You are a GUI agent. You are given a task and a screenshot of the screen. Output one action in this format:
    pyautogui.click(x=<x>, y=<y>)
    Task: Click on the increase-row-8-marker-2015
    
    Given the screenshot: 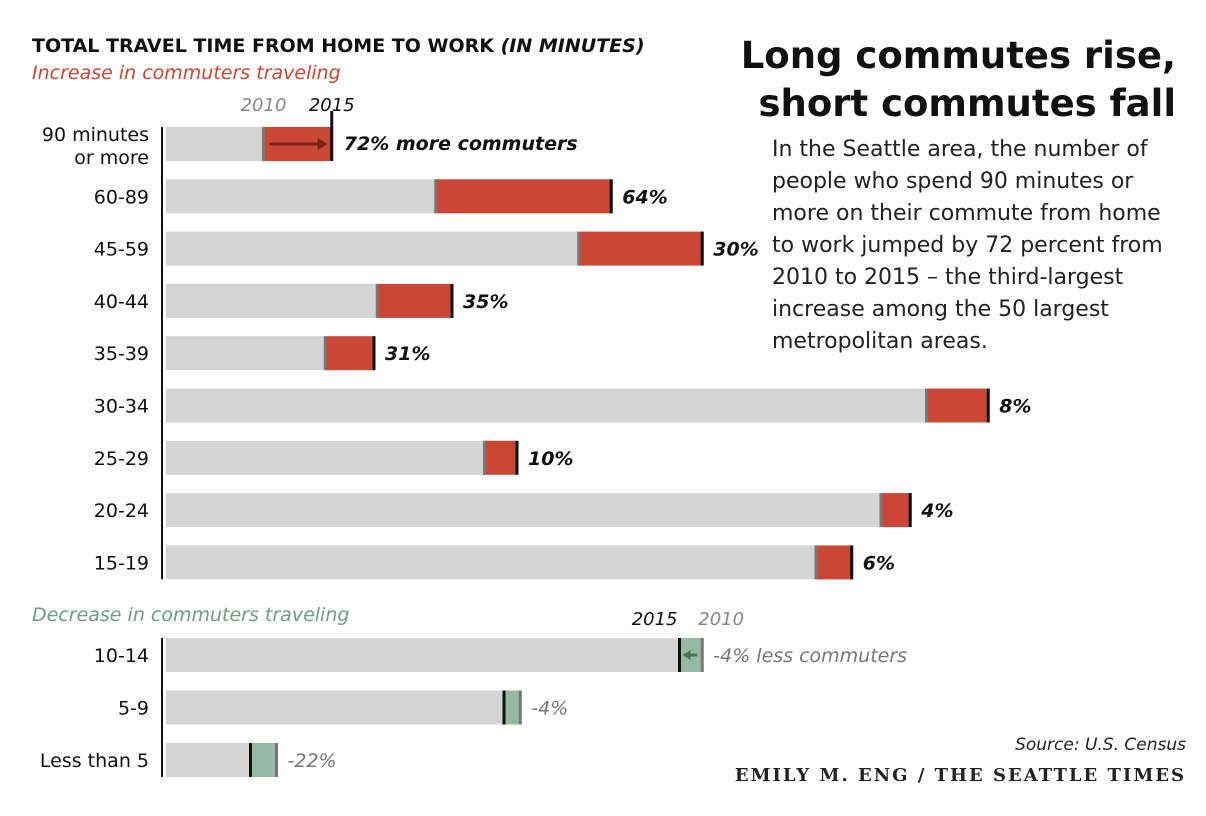 What is the action you would take?
    pyautogui.click(x=852, y=562)
    